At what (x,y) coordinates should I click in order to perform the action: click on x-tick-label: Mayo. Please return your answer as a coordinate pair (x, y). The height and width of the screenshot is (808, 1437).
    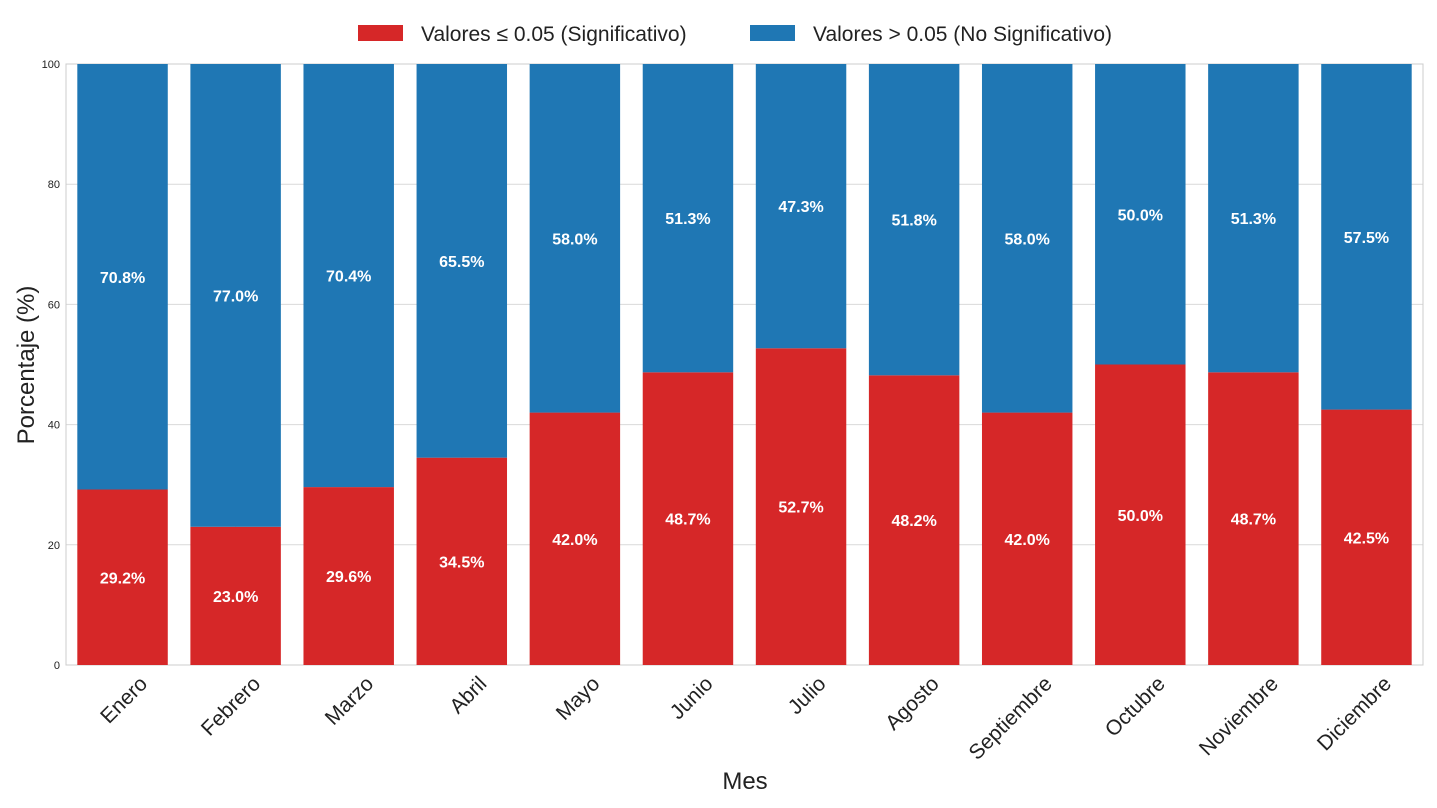
    Looking at the image, I should click on (578, 698).